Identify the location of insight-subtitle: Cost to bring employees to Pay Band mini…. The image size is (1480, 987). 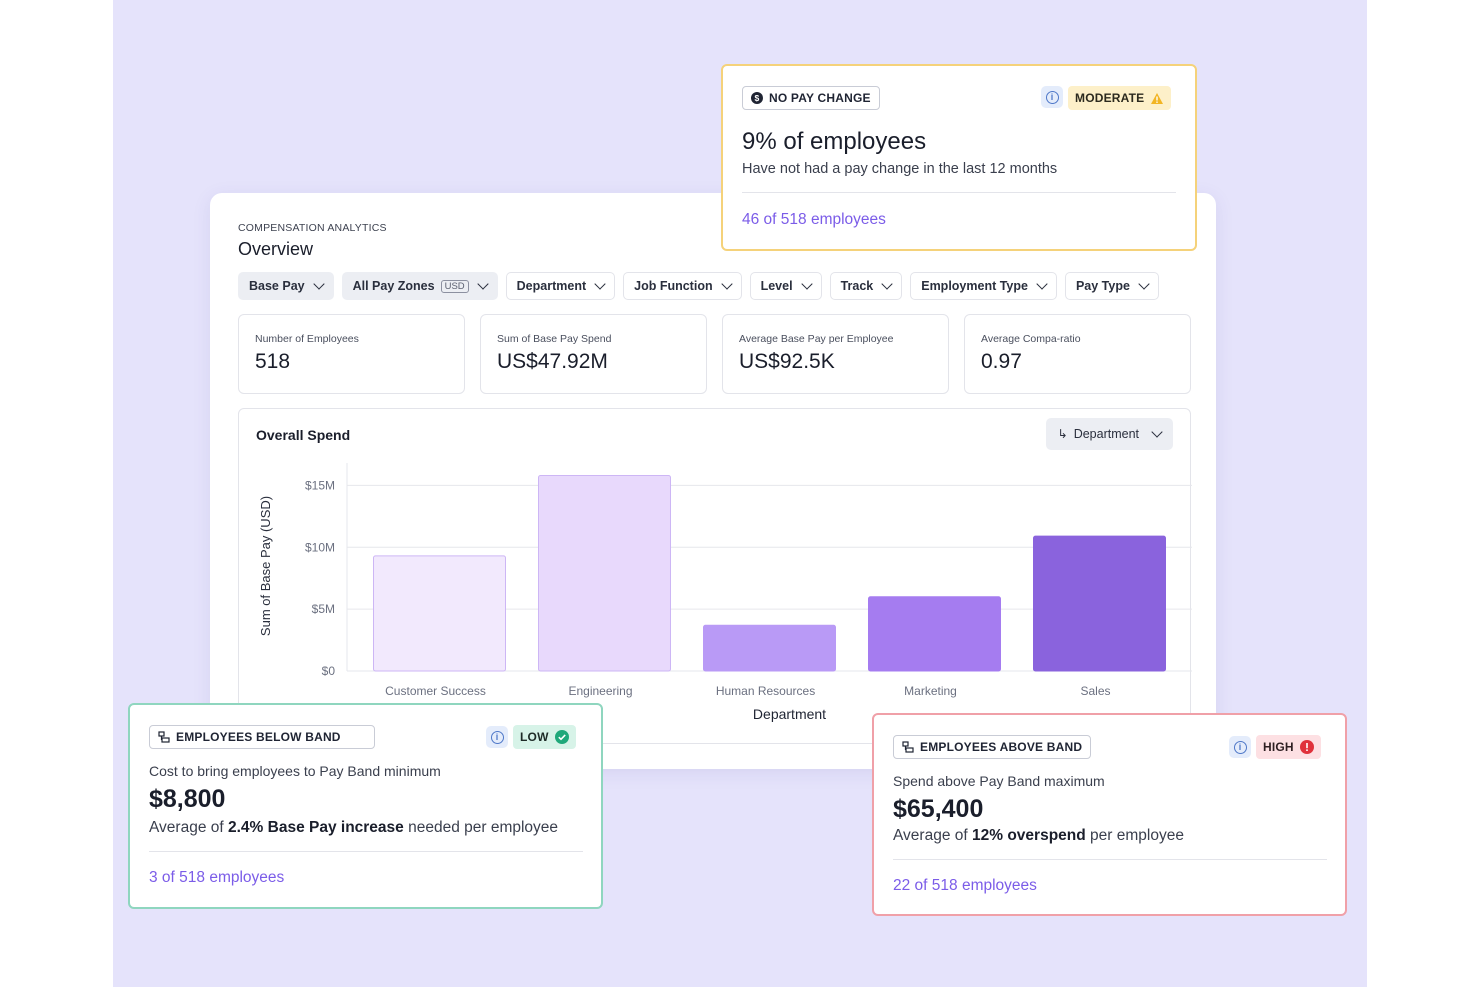
(295, 771).